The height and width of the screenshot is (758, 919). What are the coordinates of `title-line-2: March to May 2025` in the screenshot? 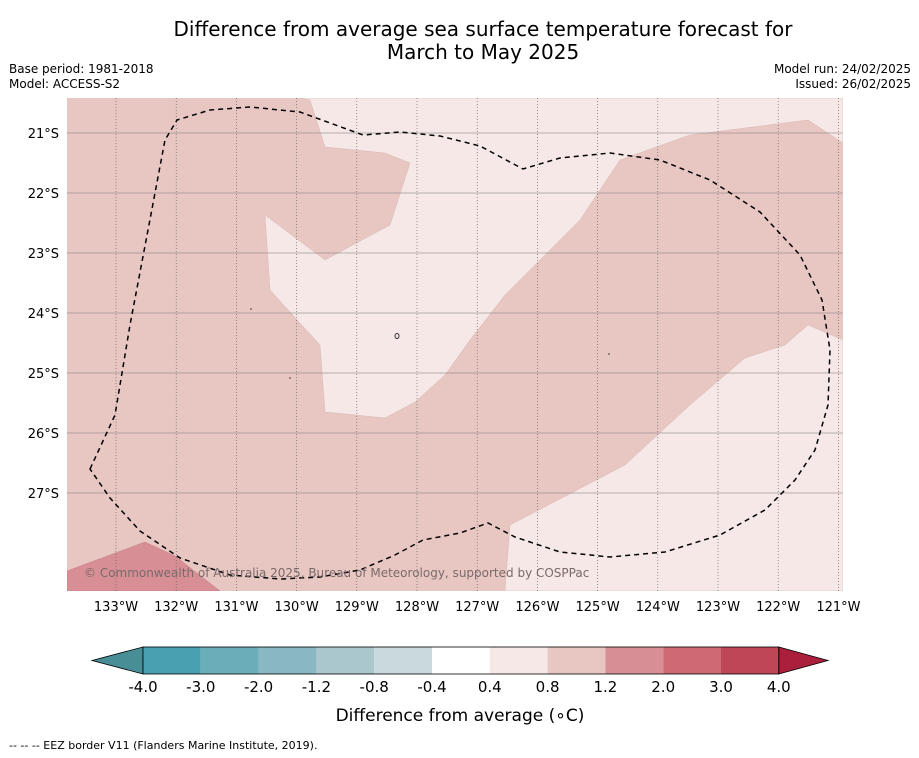 It's located at (483, 52).